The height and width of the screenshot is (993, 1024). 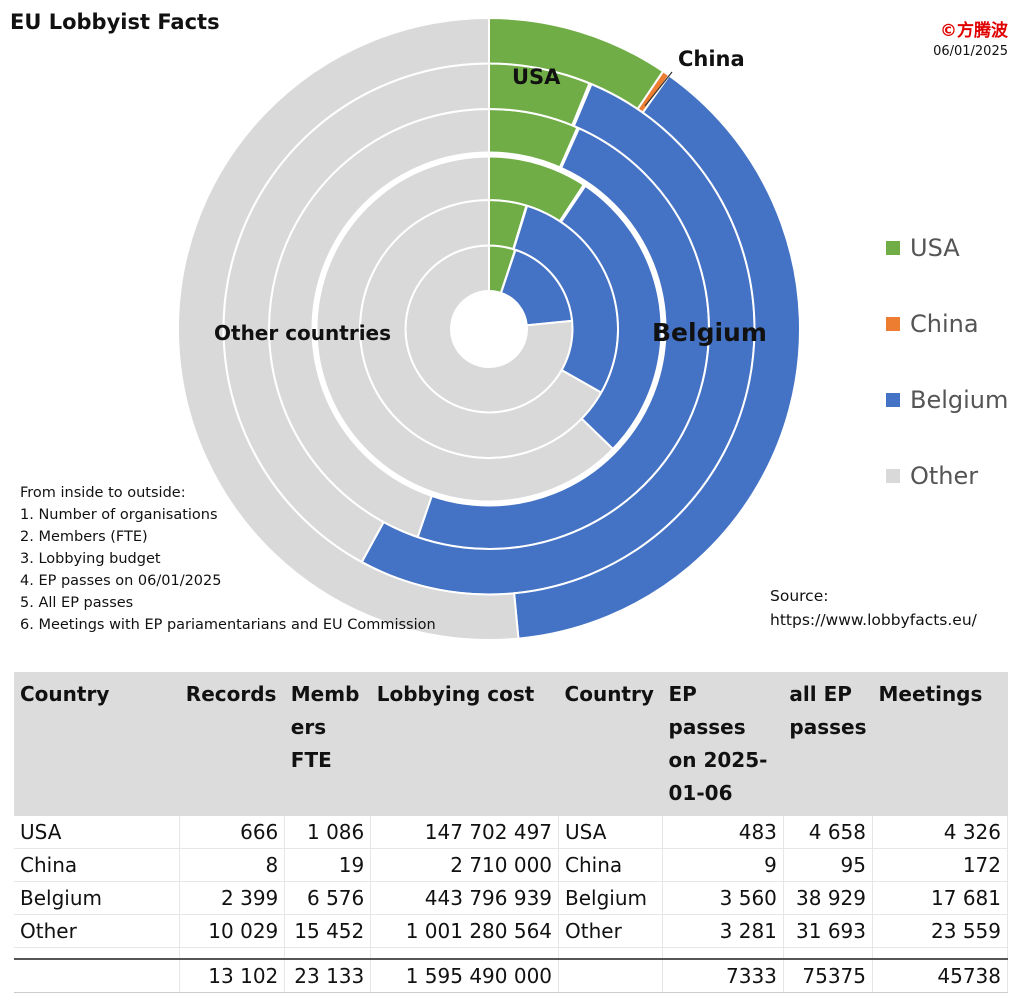 What do you see at coordinates (828, 865) in the screenshot?
I see `table-cell: 95` at bounding box center [828, 865].